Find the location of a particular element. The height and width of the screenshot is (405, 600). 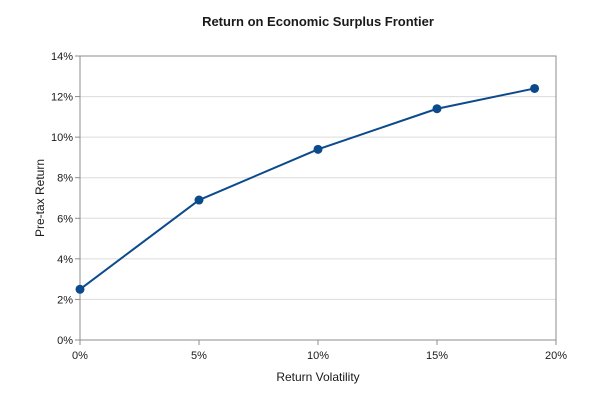

x-tick-label-1: 5% is located at coordinates (199, 356).